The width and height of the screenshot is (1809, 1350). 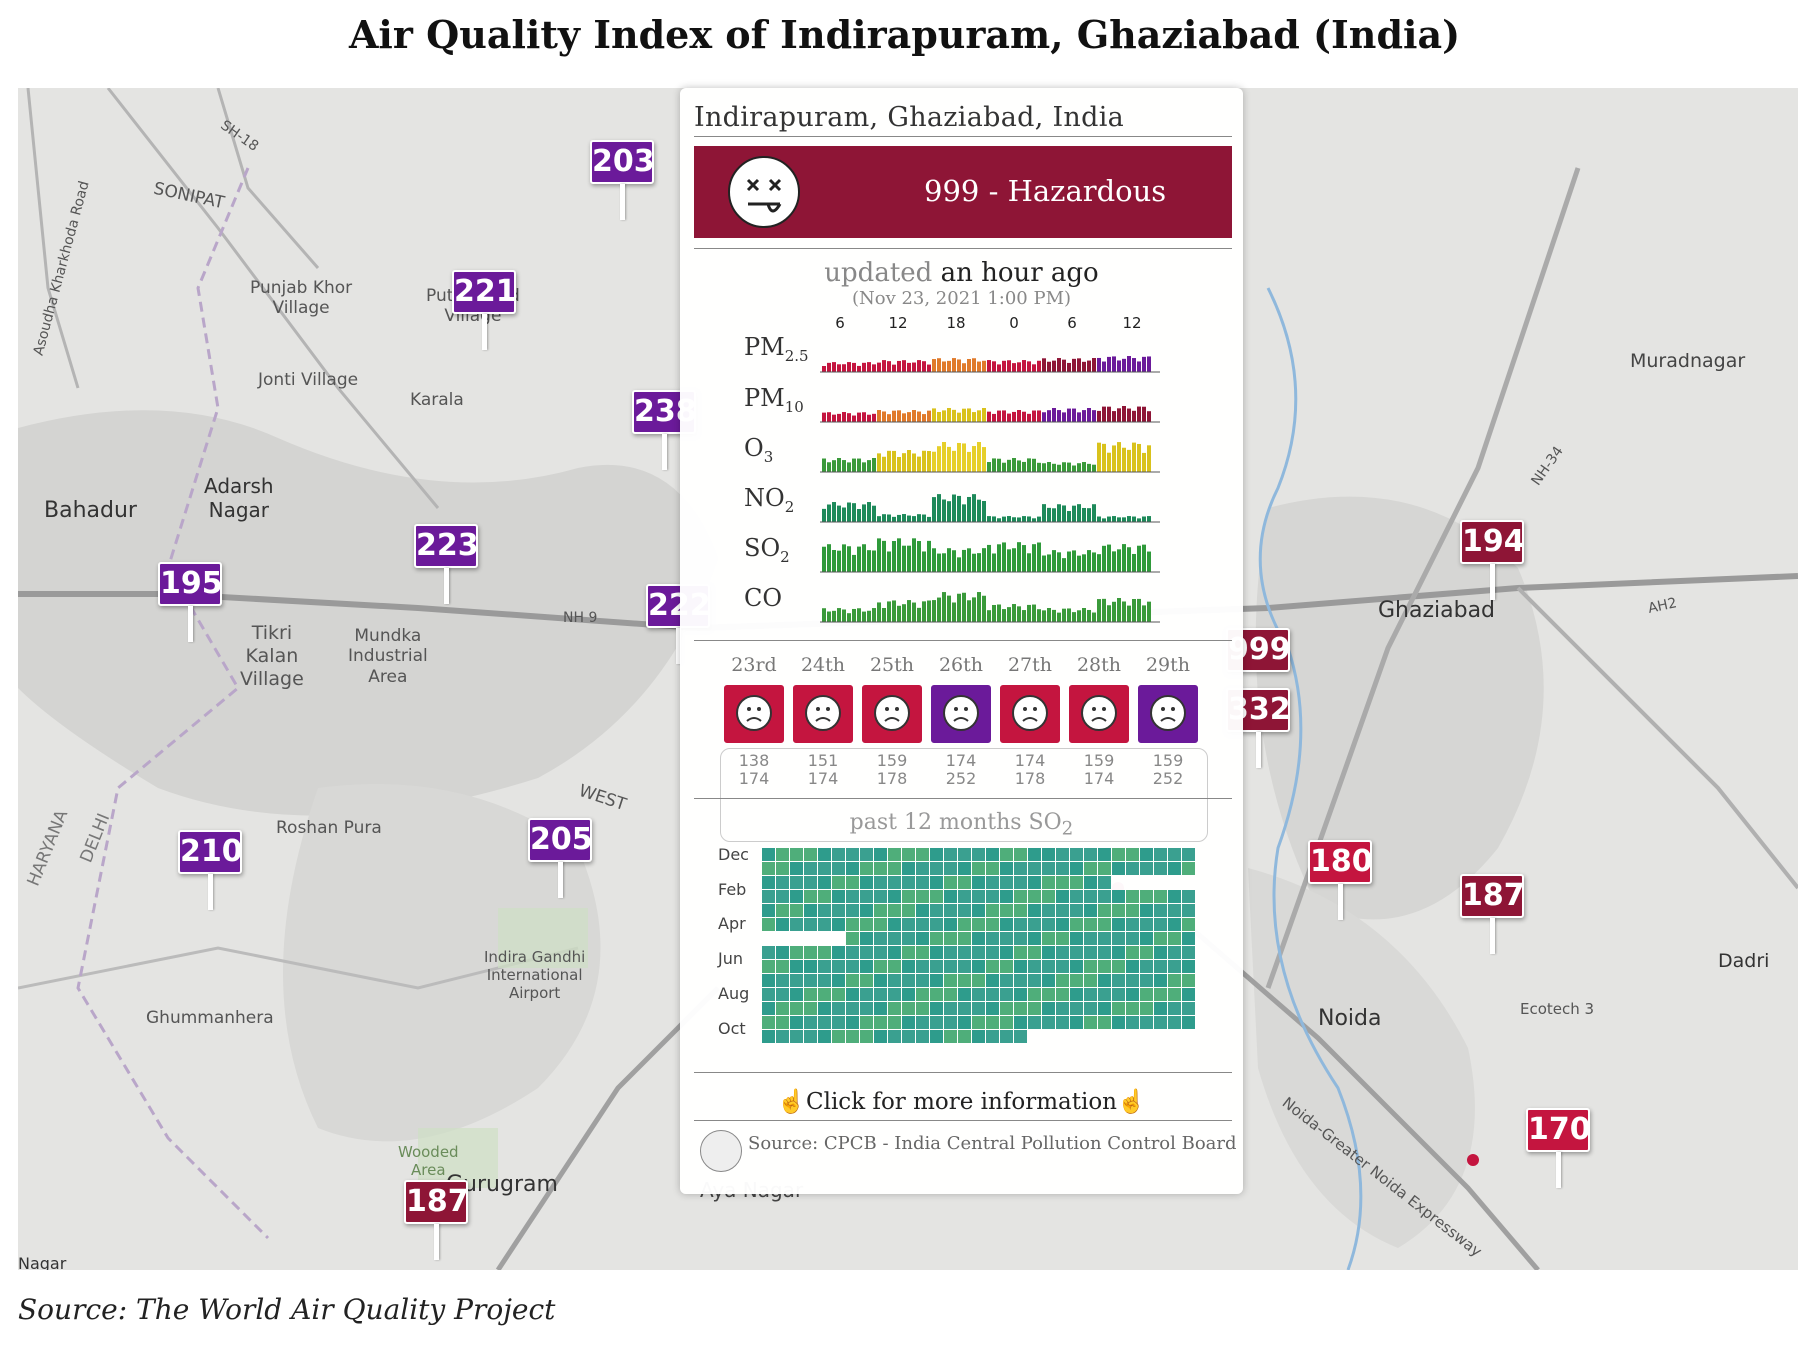 What do you see at coordinates (1030, 770) in the screenshot?
I see `forecast-values: 174 178` at bounding box center [1030, 770].